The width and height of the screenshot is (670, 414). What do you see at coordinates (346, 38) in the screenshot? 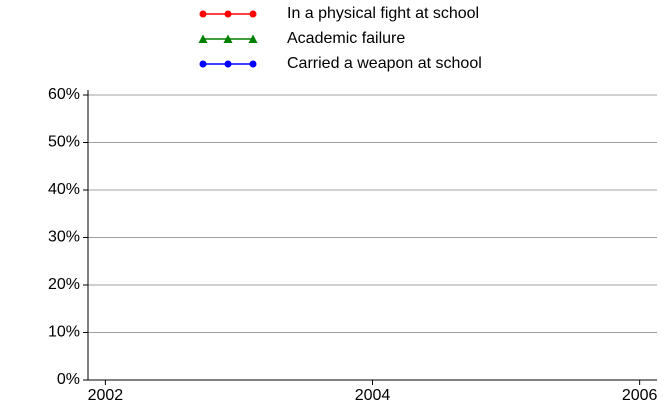
I see `legend-label: Academic failure` at bounding box center [346, 38].